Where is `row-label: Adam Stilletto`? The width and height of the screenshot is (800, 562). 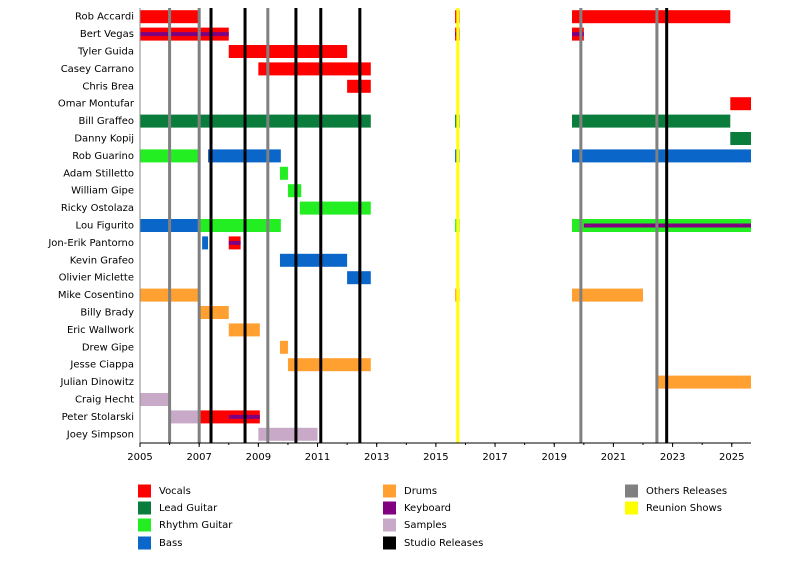
row-label: Adam Stilletto is located at coordinates (98, 173).